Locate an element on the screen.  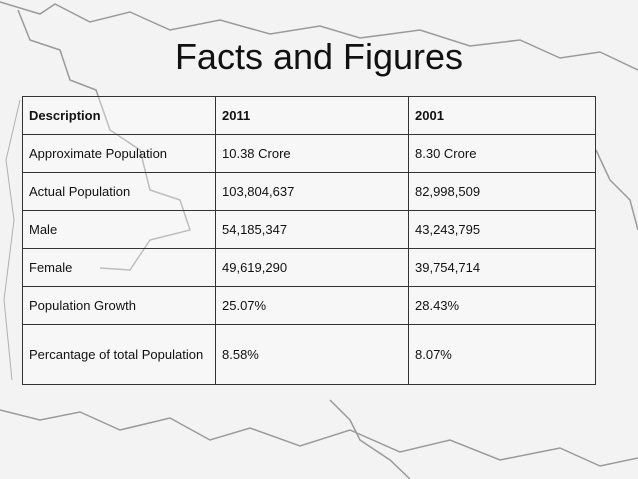
table-header-row: Description 2011 2001 is located at coordinates (309, 115).